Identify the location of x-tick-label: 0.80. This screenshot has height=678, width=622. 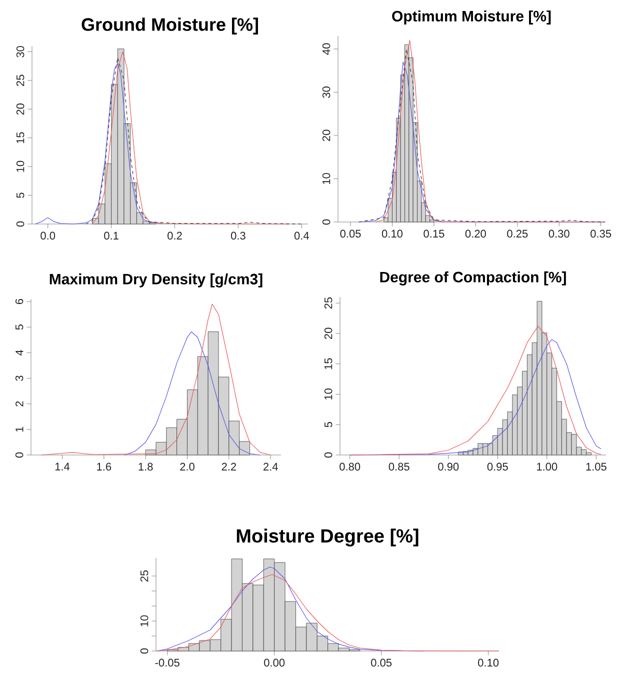
(350, 466).